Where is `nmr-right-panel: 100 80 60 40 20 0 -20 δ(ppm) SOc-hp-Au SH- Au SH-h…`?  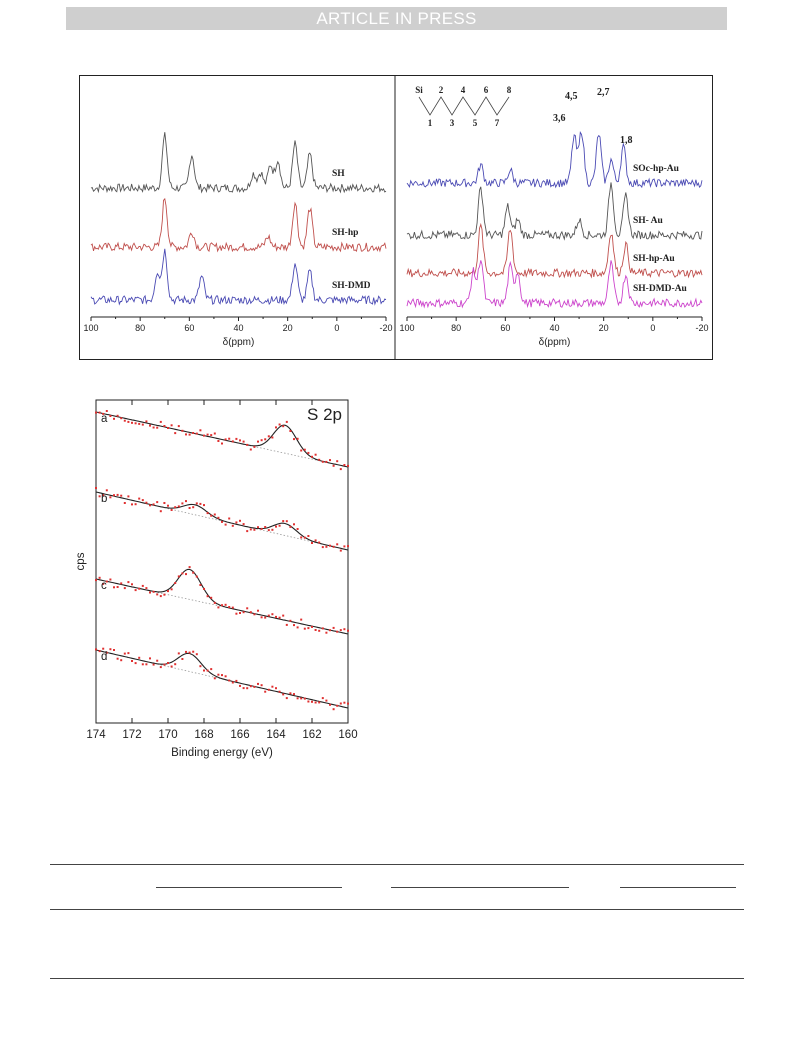
nmr-right-panel: 100 80 60 40 20 0 -20 δ(ppm) SOc-hp-Au SH- Au SH-h… is located at coordinates (553, 216).